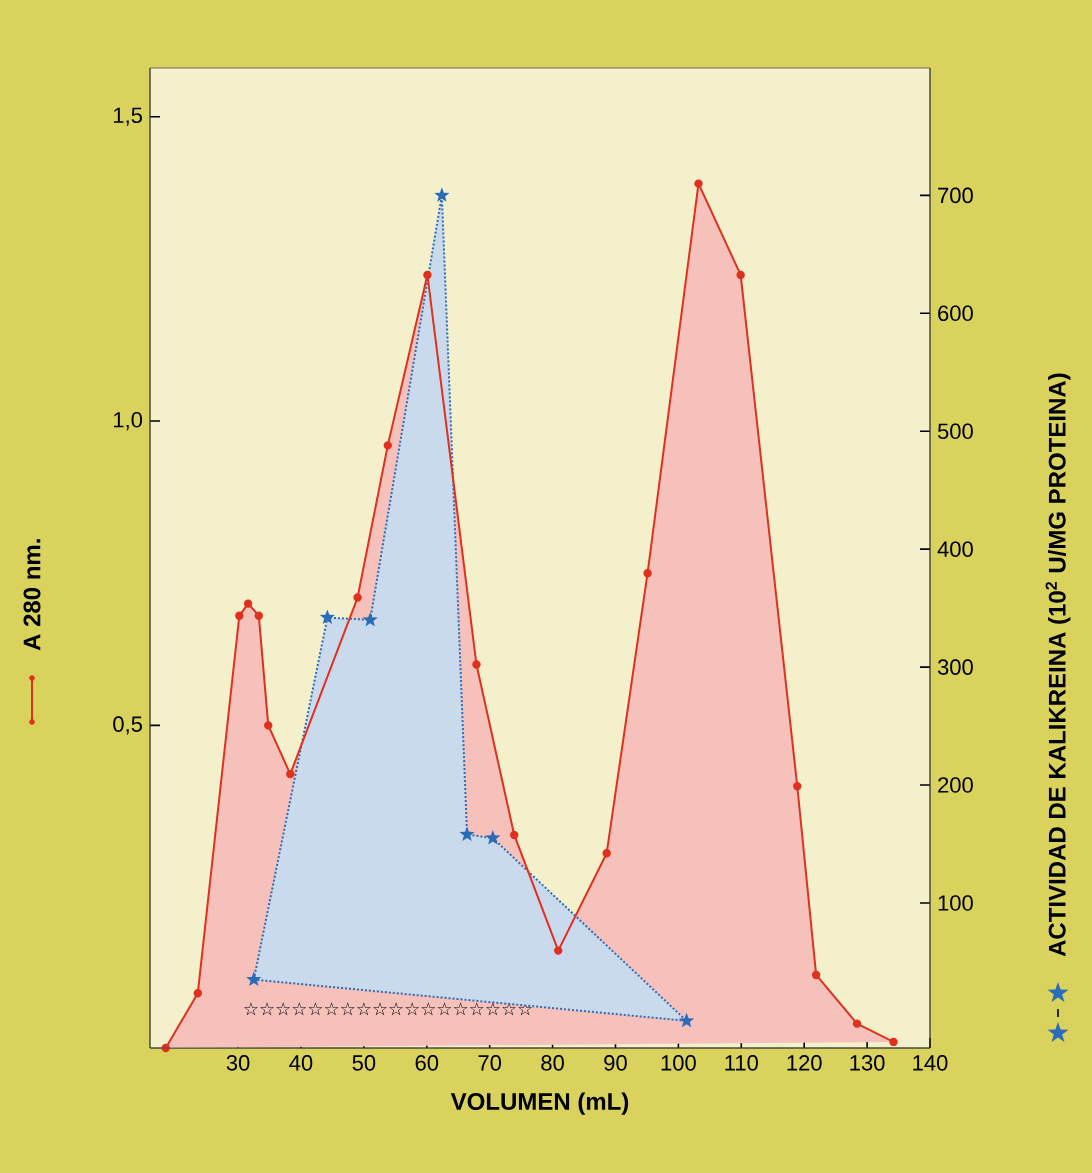 This screenshot has height=1173, width=1092. I want to click on x-tick-label: 30, so click(238, 1063).